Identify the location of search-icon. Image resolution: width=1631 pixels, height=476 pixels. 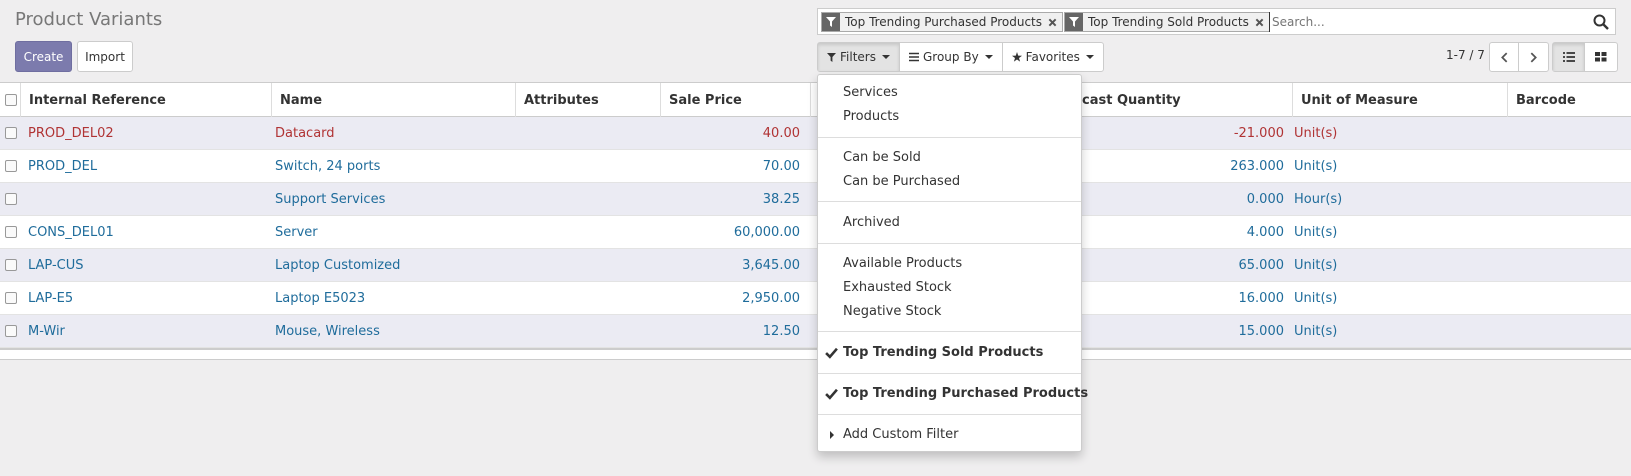
(1601, 22).